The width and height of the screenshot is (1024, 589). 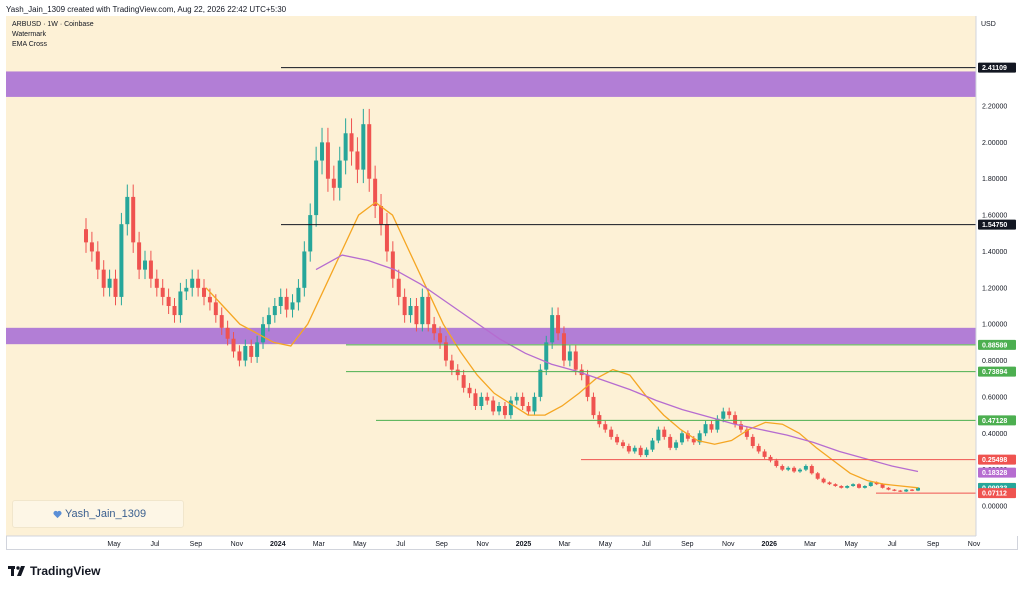 What do you see at coordinates (53, 24) in the screenshot?
I see `legend-symbol: ARBUSD · 1W · Coinbase` at bounding box center [53, 24].